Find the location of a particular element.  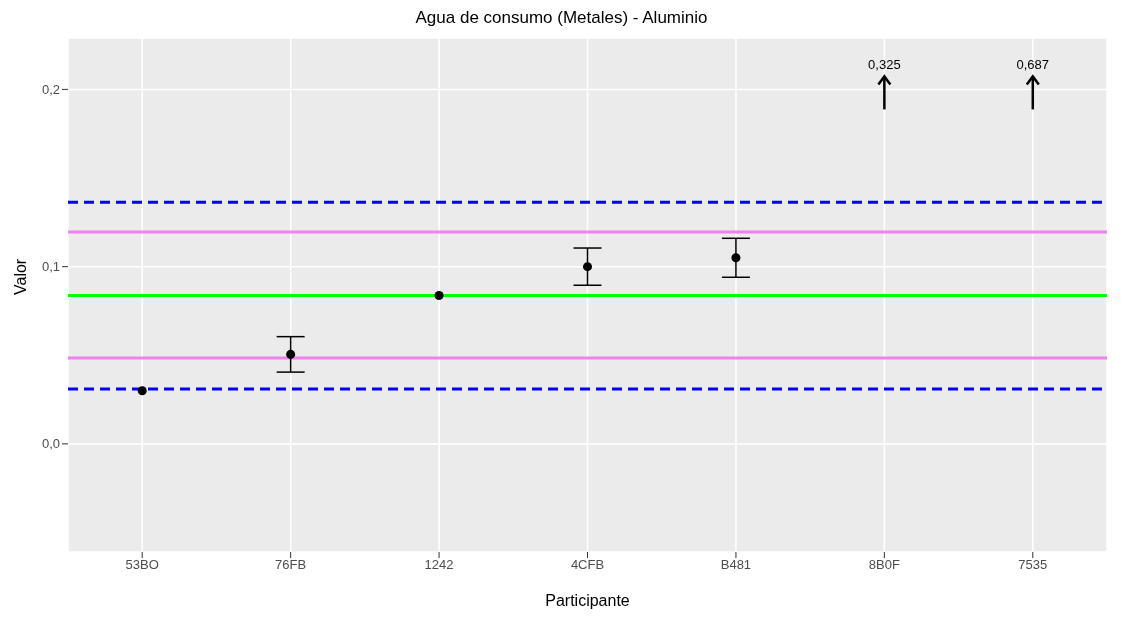

x-axis-title: Participante is located at coordinates (587, 600).